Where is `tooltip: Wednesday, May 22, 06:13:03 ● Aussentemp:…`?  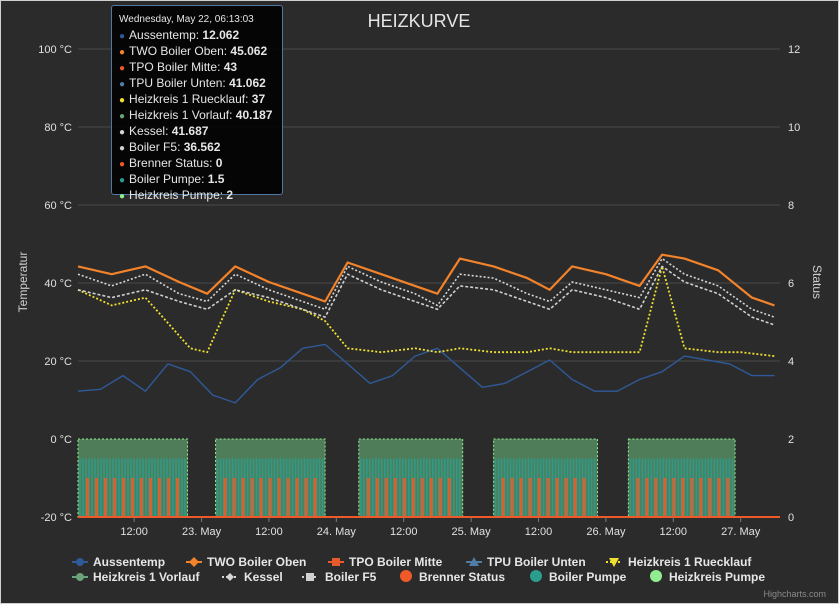 tooltip: Wednesday, May 22, 06:13:03 ● Aussentemp:… is located at coordinates (197, 103).